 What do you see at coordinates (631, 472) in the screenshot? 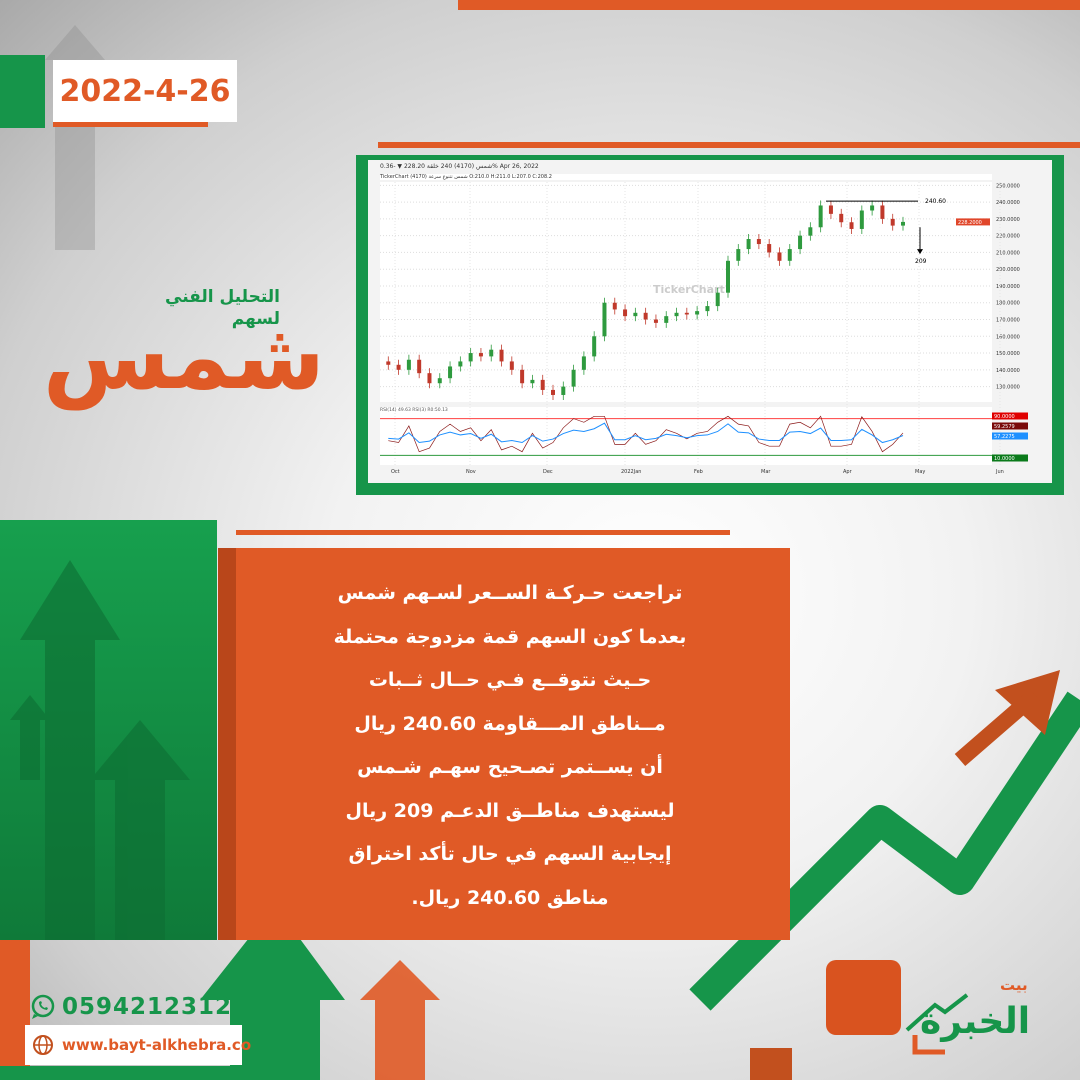
I see `x-tick-label: 2022Jan` at bounding box center [631, 472].